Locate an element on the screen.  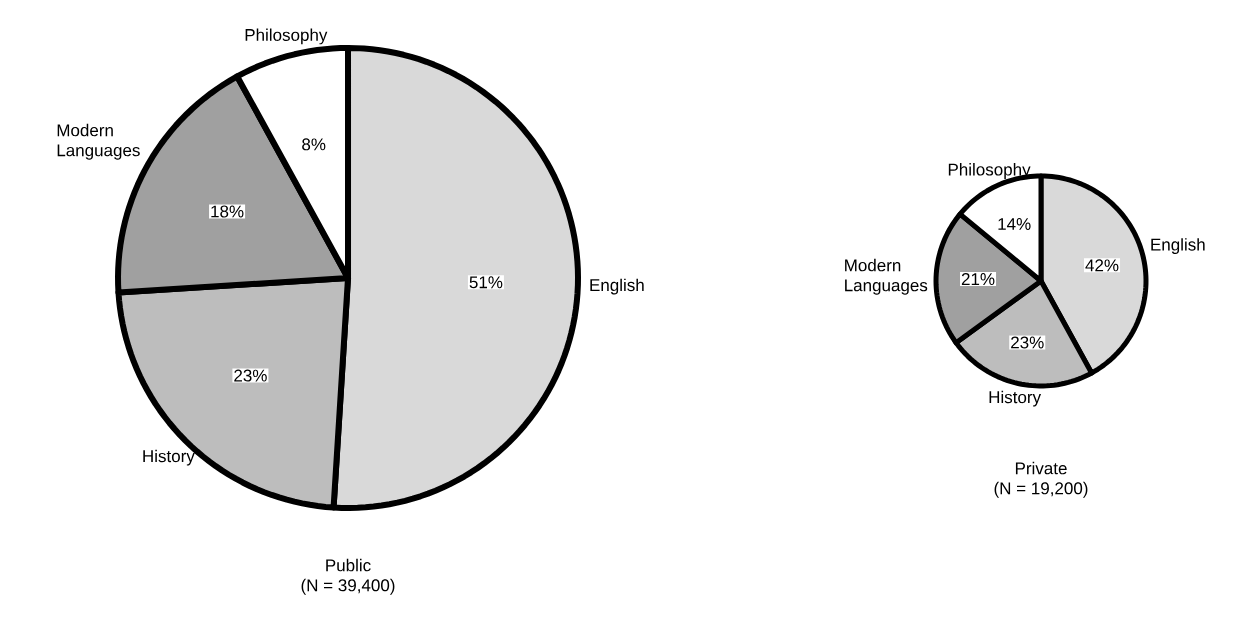
data-label: 21% is located at coordinates (978, 279).